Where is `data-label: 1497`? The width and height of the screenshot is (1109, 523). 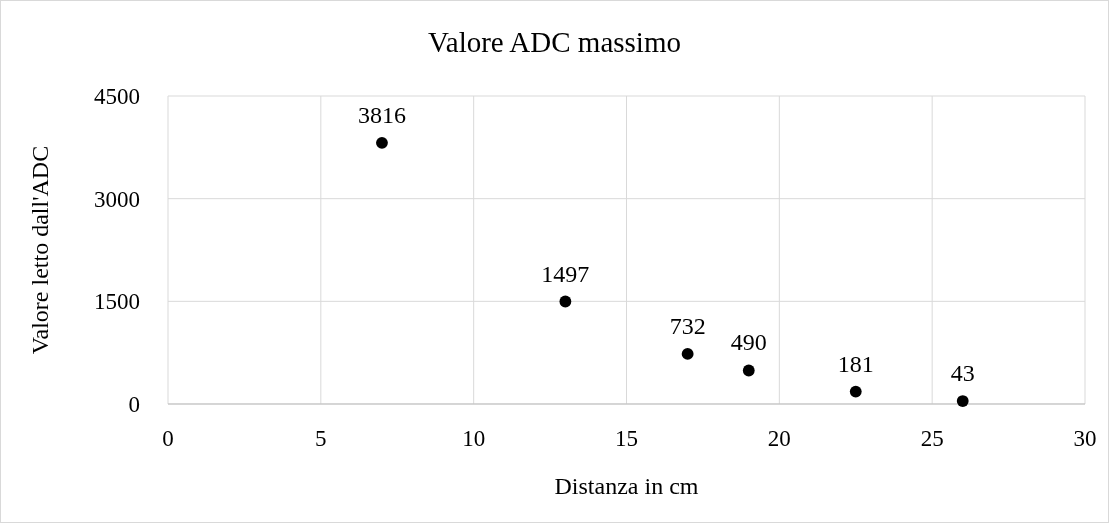
data-label: 1497 is located at coordinates (565, 273).